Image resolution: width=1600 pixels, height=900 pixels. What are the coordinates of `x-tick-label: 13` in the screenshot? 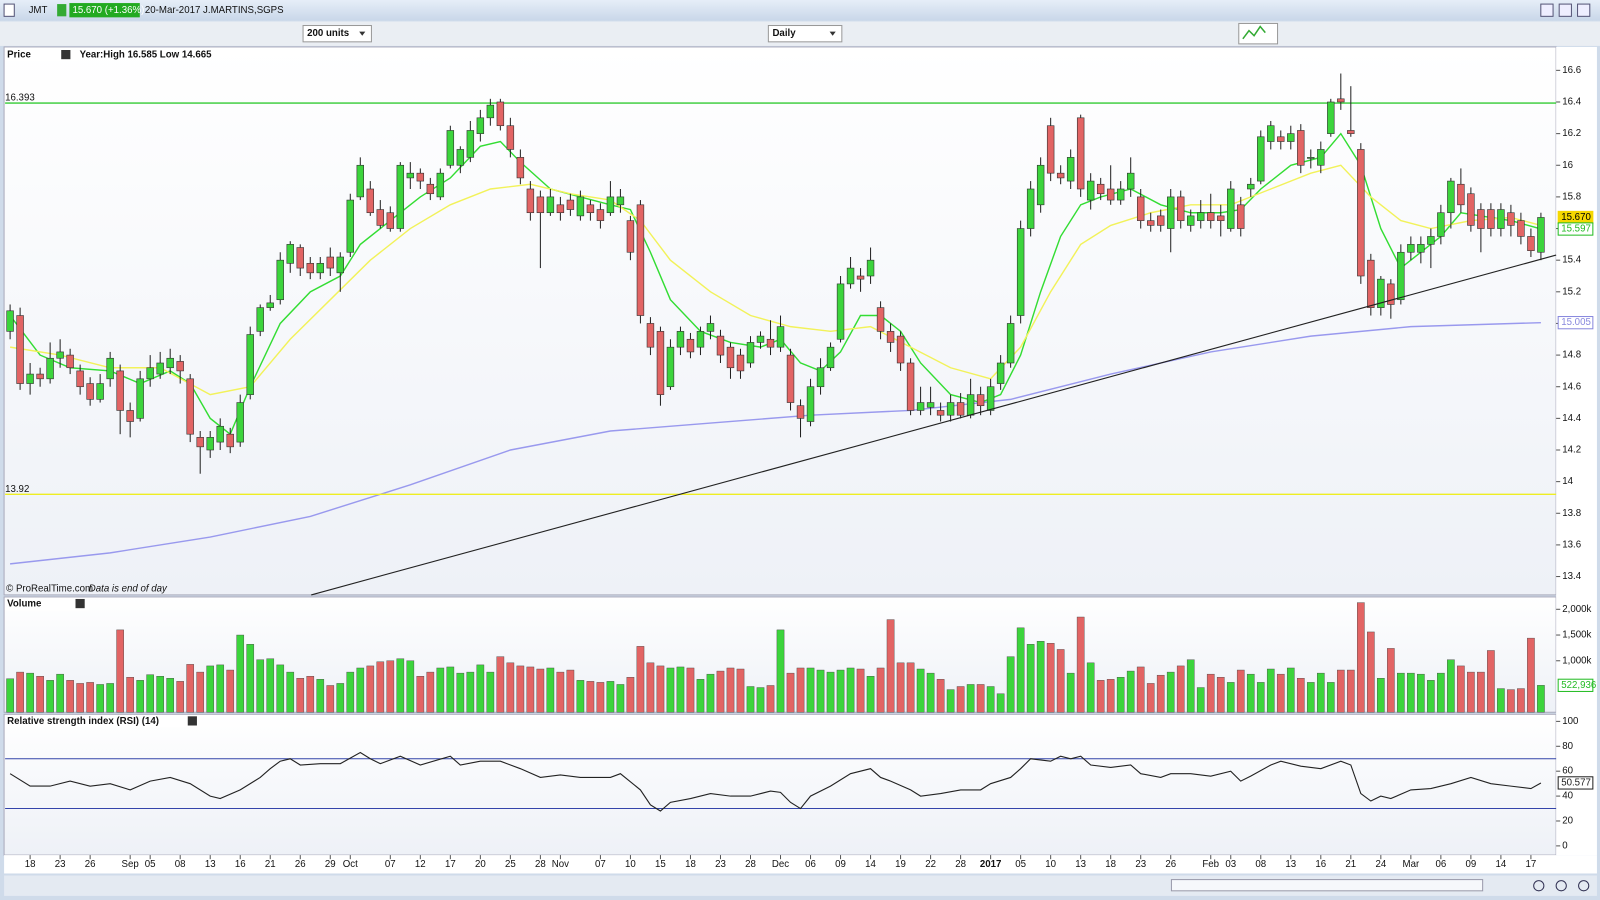 It's located at (210, 864).